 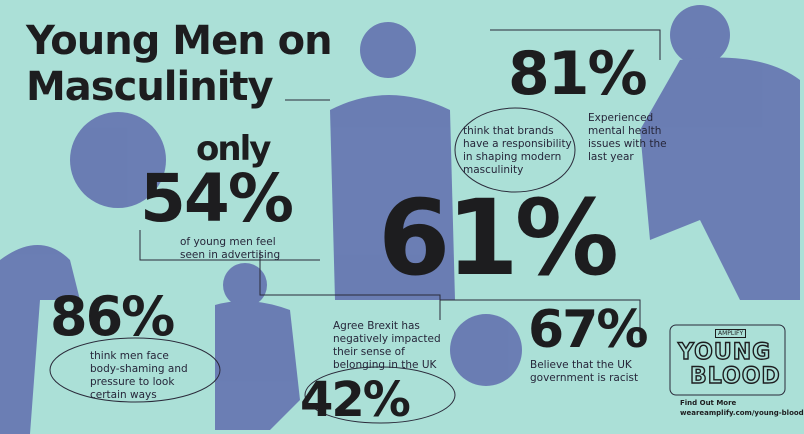 I want to click on logo-line: BLOOD, so click(x=735, y=376).